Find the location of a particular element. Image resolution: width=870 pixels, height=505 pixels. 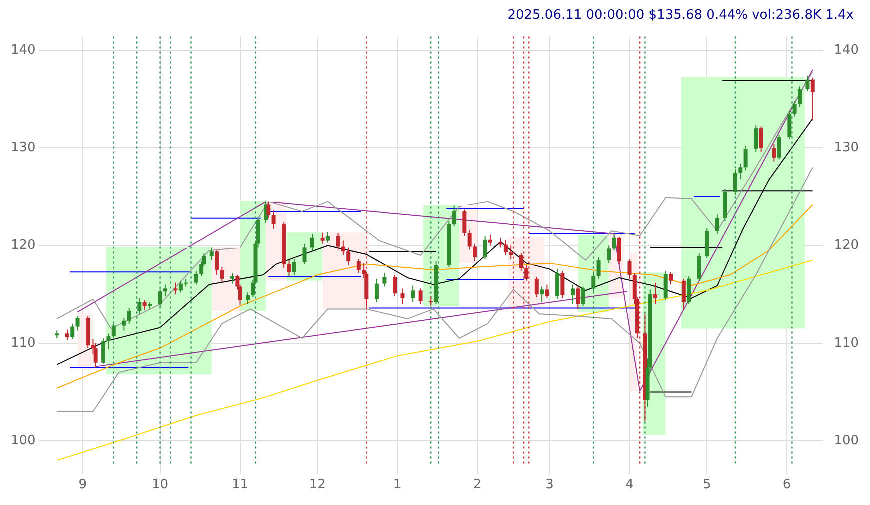

x-tick-label: 3 is located at coordinates (550, 485).